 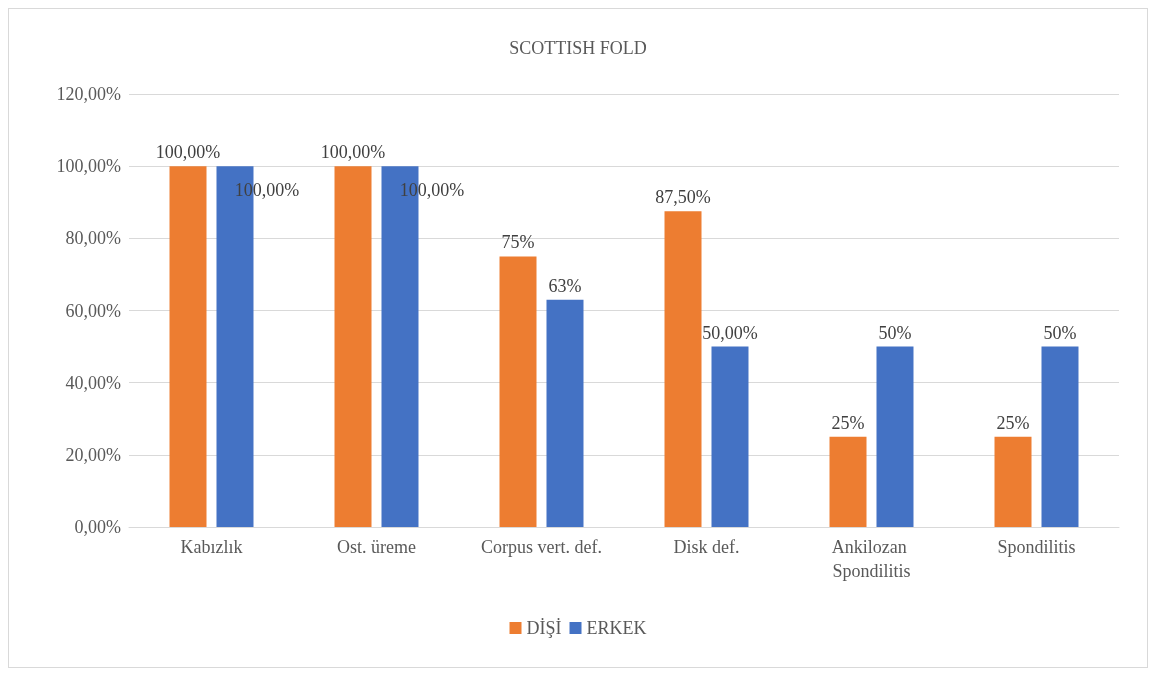 What do you see at coordinates (565, 285) in the screenshot?
I see `data-label: 63%` at bounding box center [565, 285].